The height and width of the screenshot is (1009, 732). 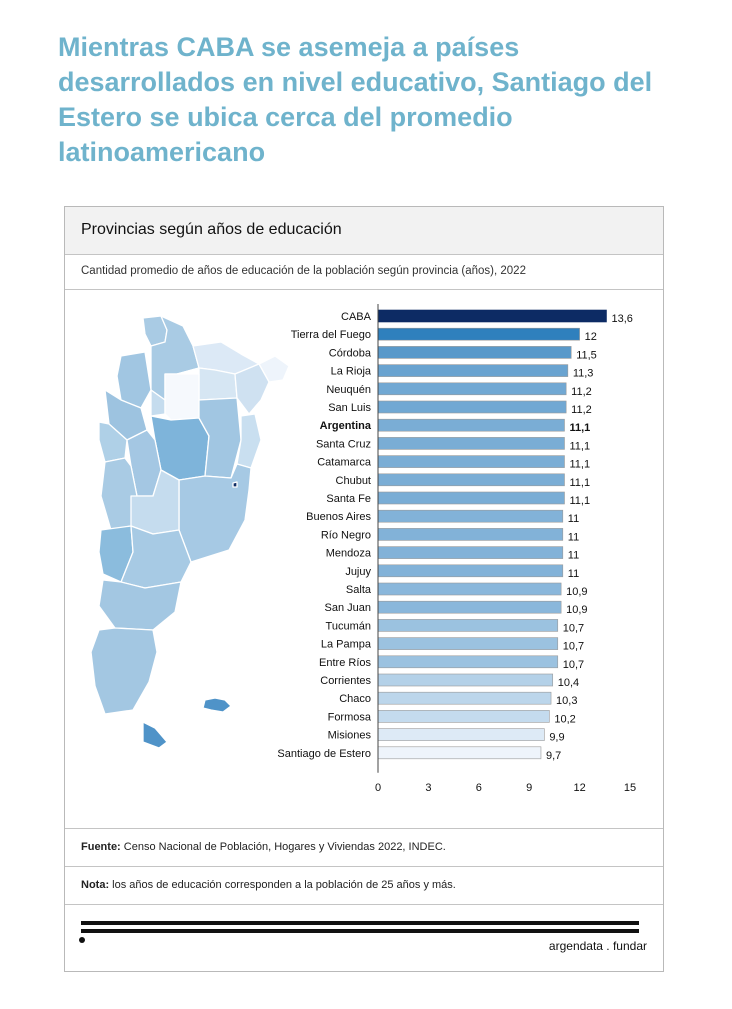 I want to click on value-label: 11,5, so click(x=586, y=355).